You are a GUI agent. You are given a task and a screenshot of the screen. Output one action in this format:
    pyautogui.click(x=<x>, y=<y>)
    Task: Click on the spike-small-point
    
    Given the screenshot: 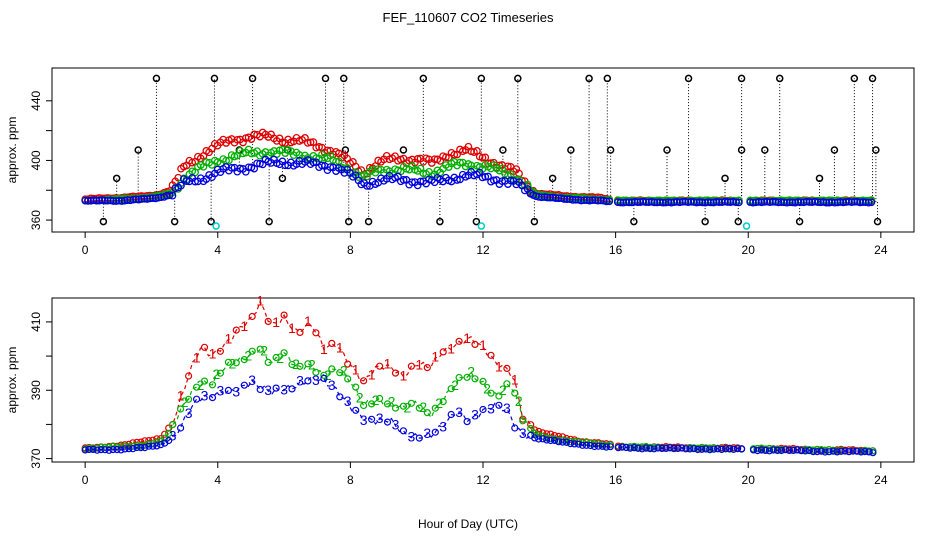 What is the action you would take?
    pyautogui.click(x=552, y=178)
    